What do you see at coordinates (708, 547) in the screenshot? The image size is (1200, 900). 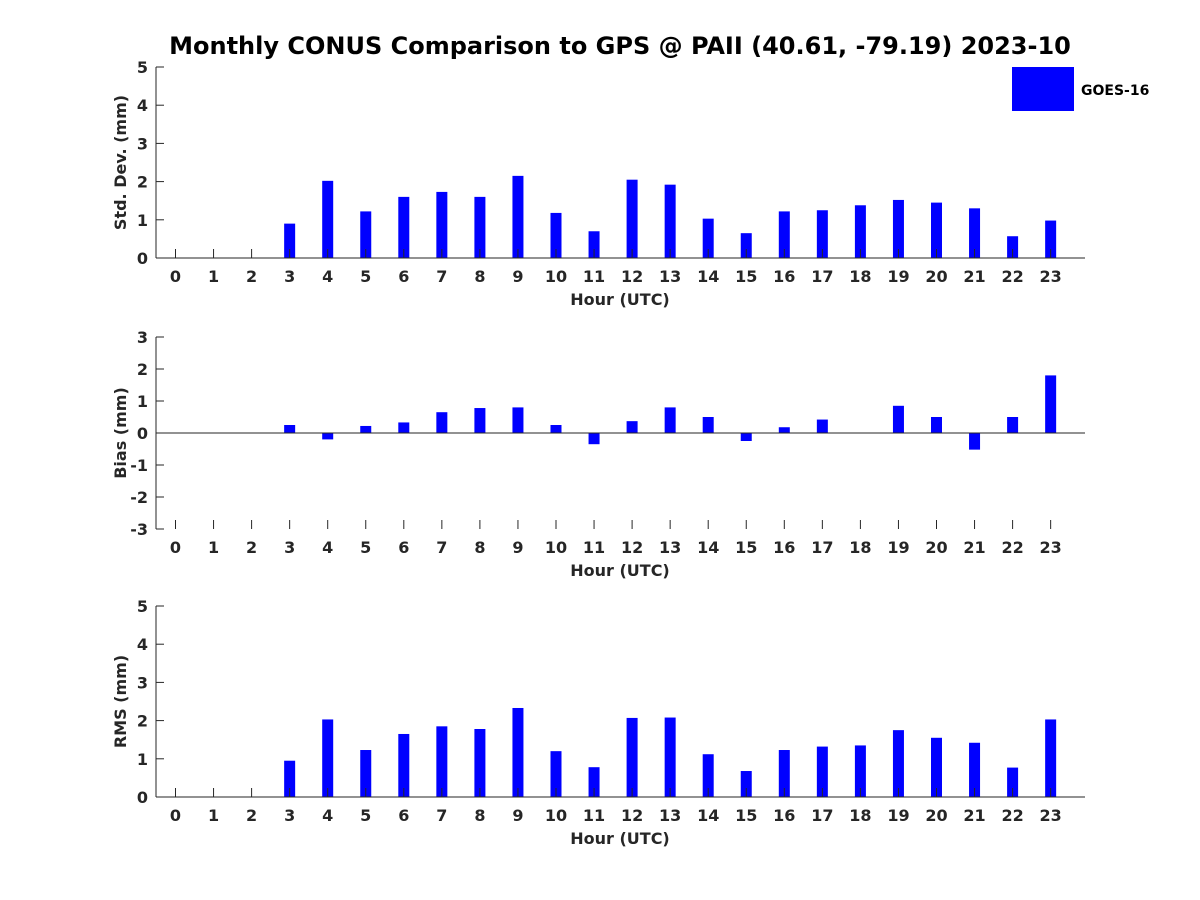 I see `bias-x-tick-label: 14` at bounding box center [708, 547].